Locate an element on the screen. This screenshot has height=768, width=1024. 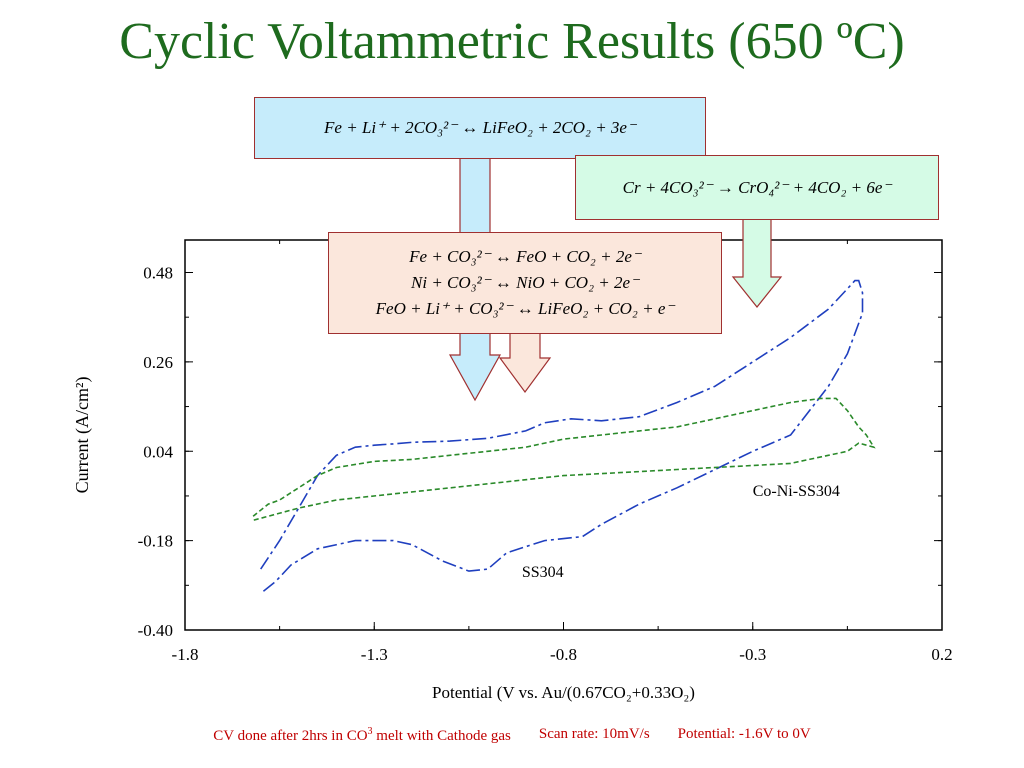
y-tick-label: 0.04 is located at coordinates (158, 451).